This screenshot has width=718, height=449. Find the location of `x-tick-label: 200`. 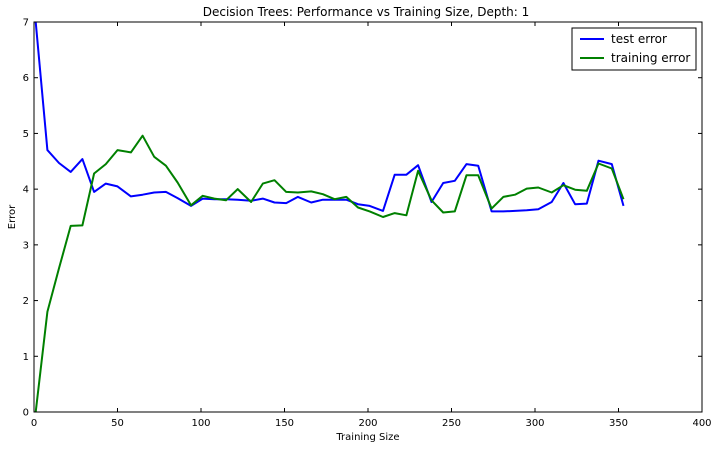

x-tick-label: 200 is located at coordinates (367, 423).